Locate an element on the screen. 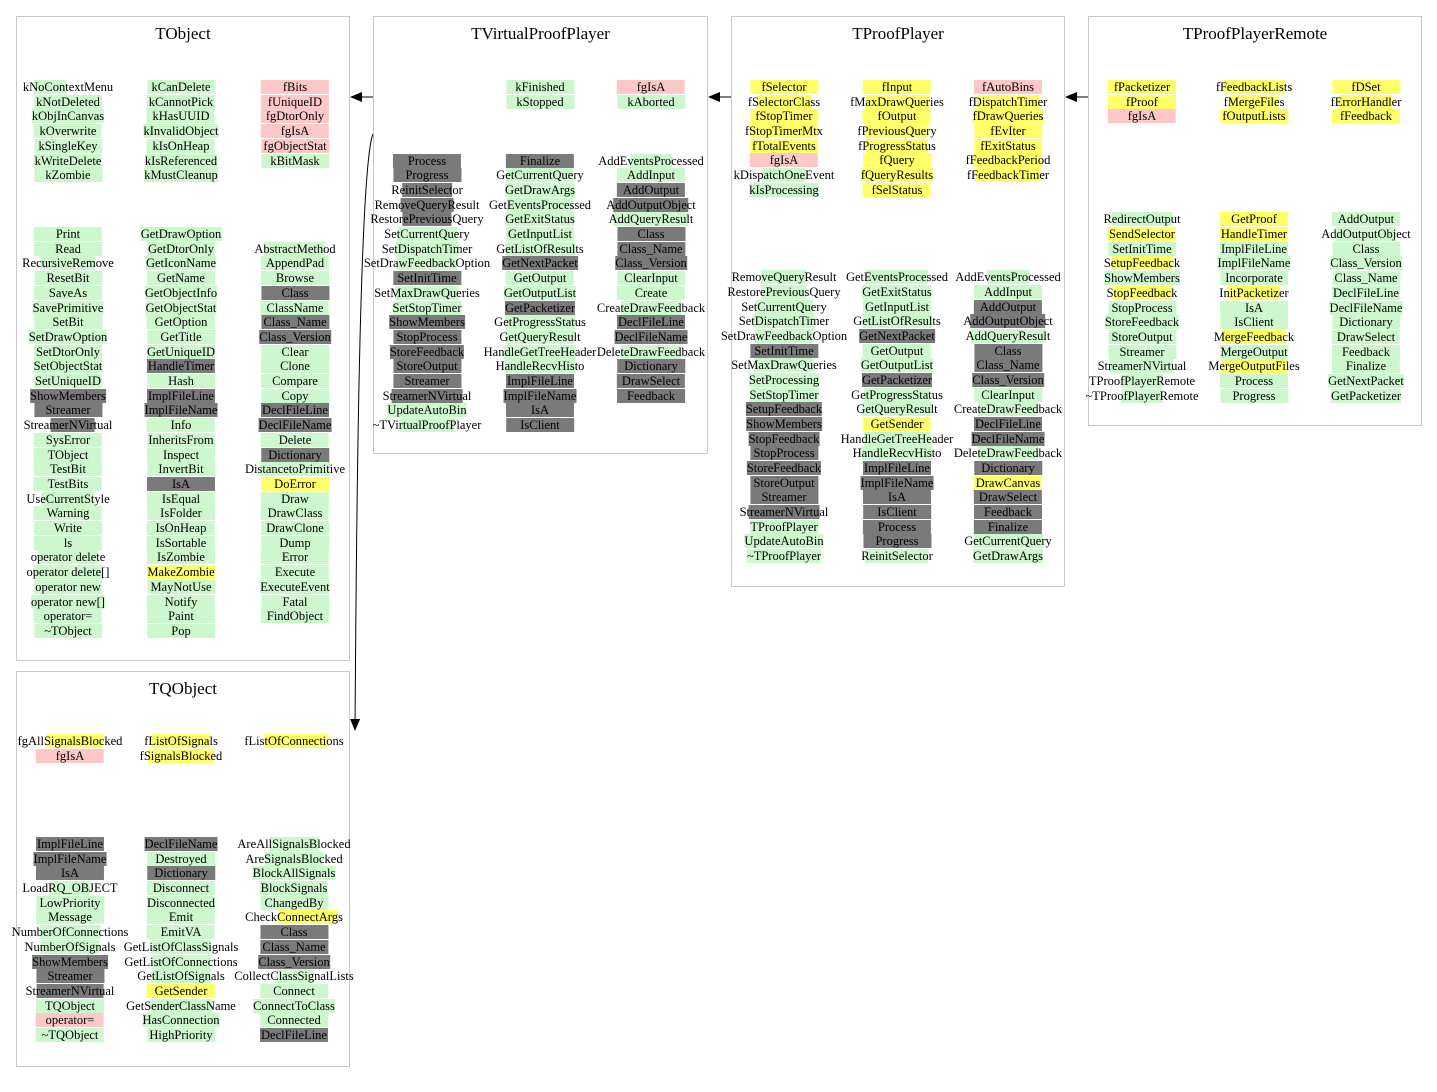 The height and width of the screenshot is (1092, 1437). member-createdrawfeedback: CreateDrawFeedback is located at coordinates (1008, 409).